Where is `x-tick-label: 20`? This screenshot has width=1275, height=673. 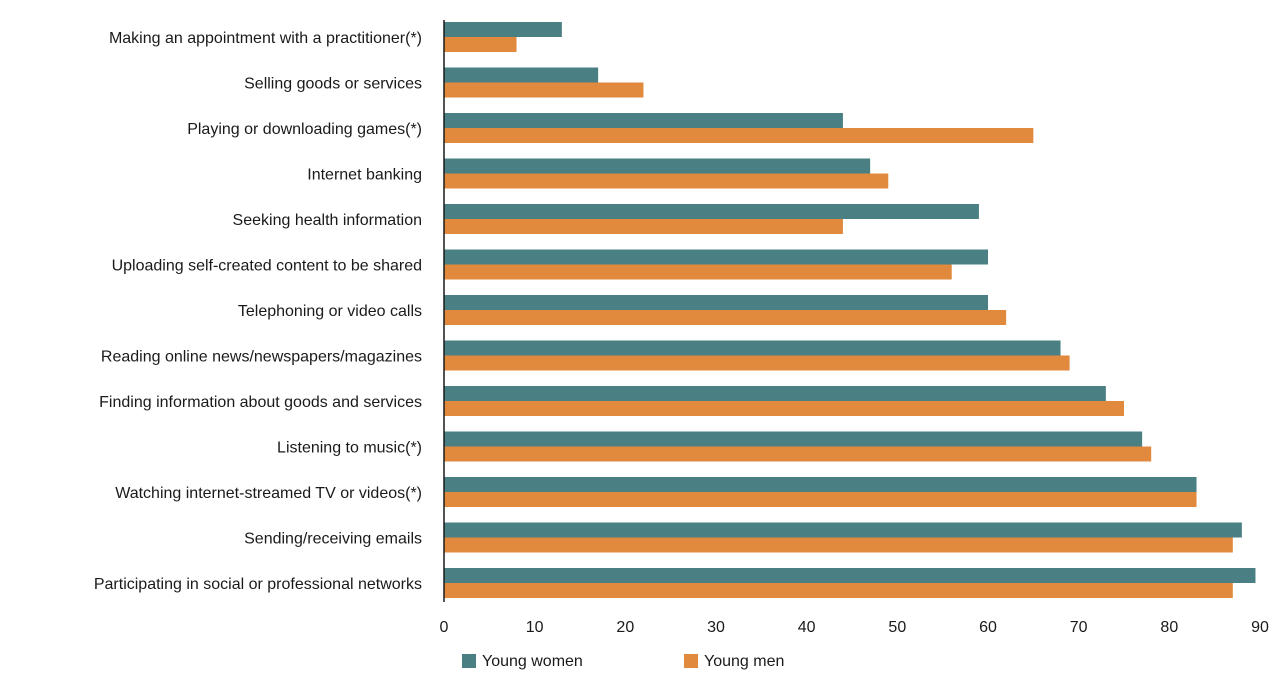
x-tick-label: 20 is located at coordinates (625, 627).